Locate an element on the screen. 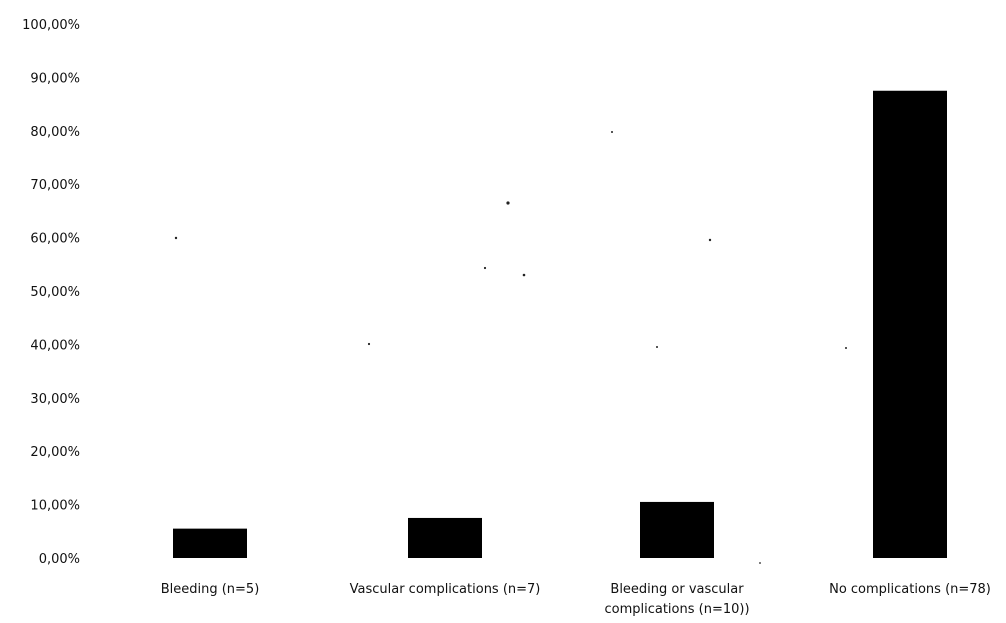 The image size is (1006, 623). y-tick-label: 80,00% is located at coordinates (55, 132).